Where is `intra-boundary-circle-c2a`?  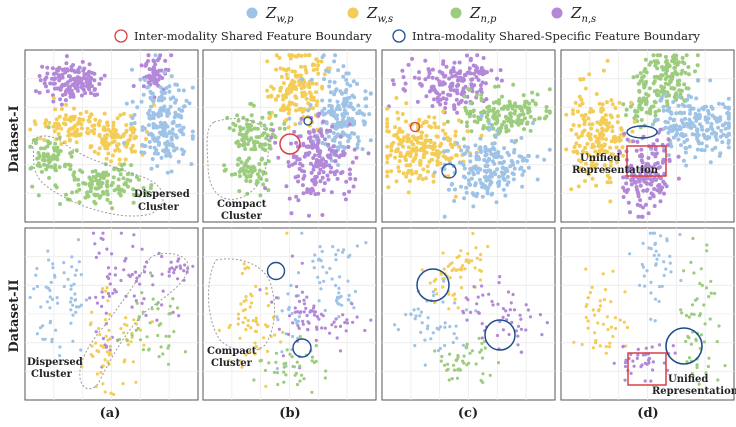 intra-boundary-circle-c2a is located at coordinates (433, 285).